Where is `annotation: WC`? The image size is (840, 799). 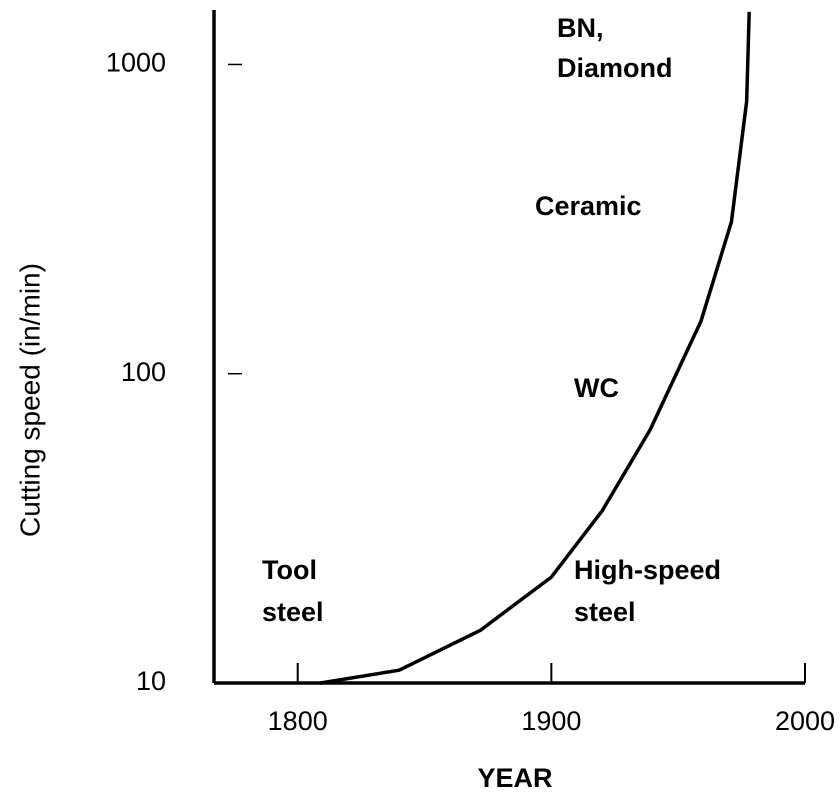 annotation: WC is located at coordinates (596, 388).